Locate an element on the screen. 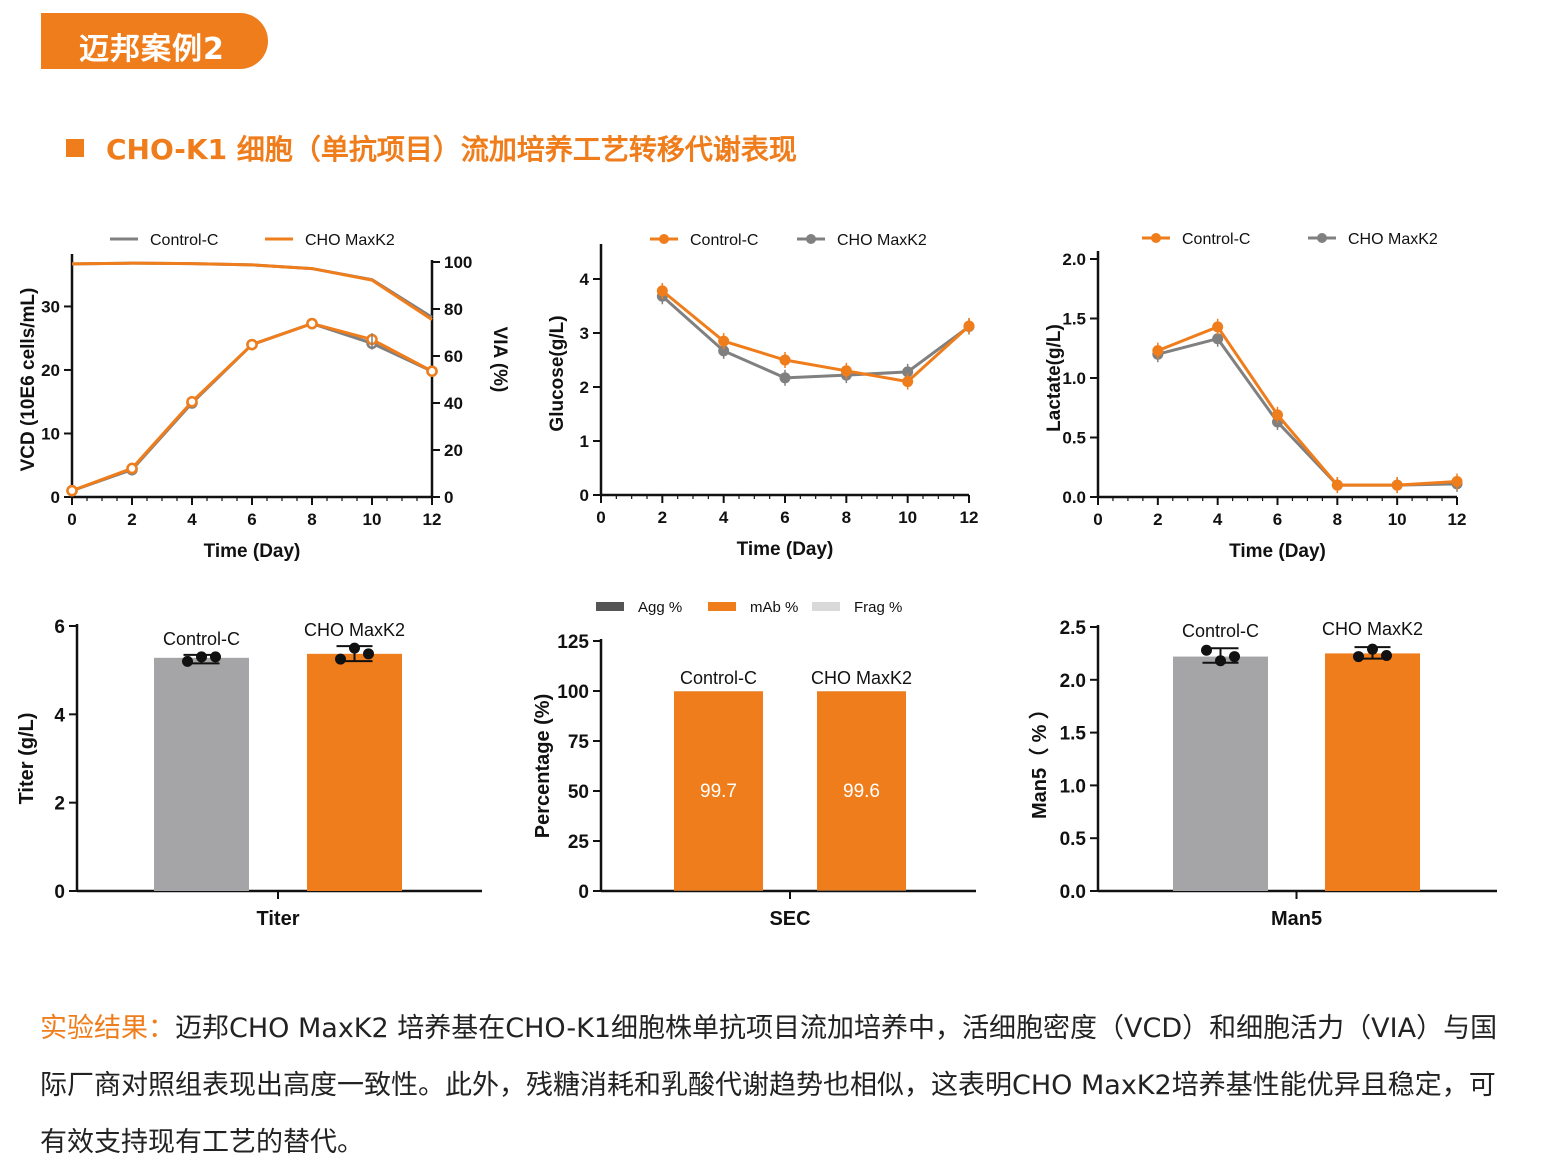  y-tick-label: 20 is located at coordinates (50, 370).